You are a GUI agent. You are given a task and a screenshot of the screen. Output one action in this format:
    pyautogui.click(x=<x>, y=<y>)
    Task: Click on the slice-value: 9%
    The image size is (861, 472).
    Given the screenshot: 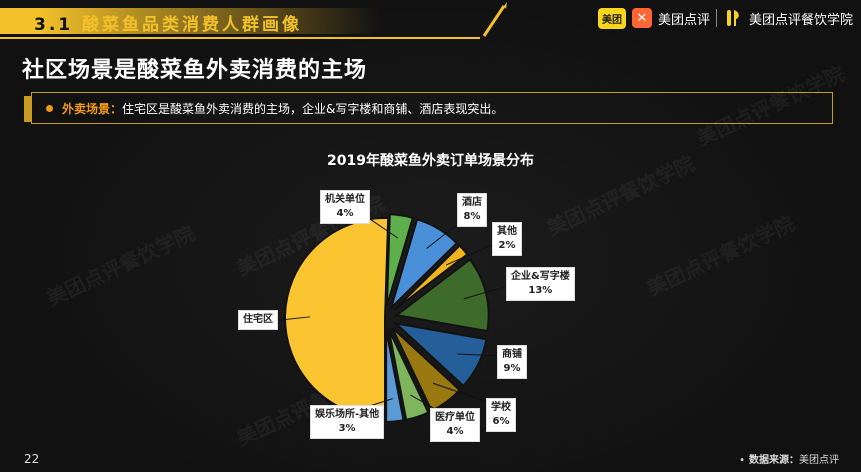 What is the action you would take?
    pyautogui.click(x=512, y=368)
    